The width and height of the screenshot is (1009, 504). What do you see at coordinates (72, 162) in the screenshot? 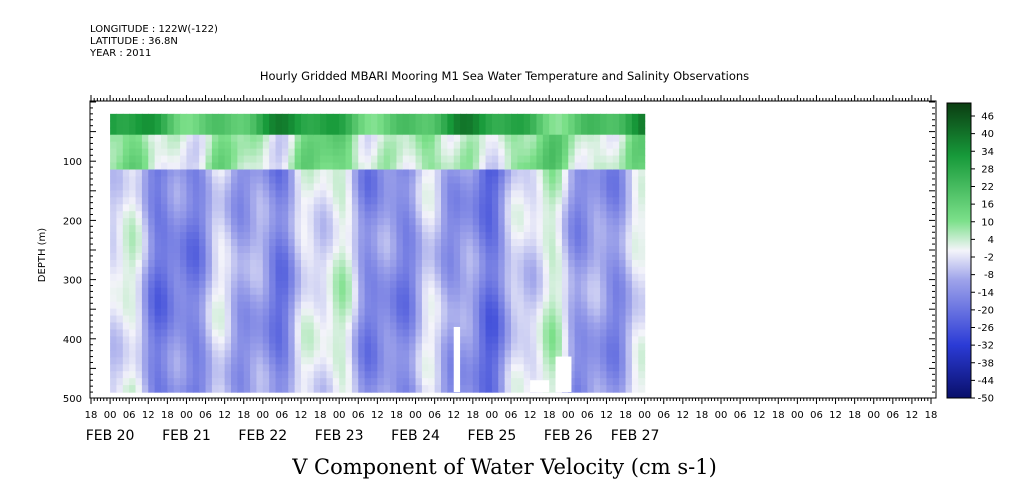
I see `y-tick-label: 100` at bounding box center [72, 162].